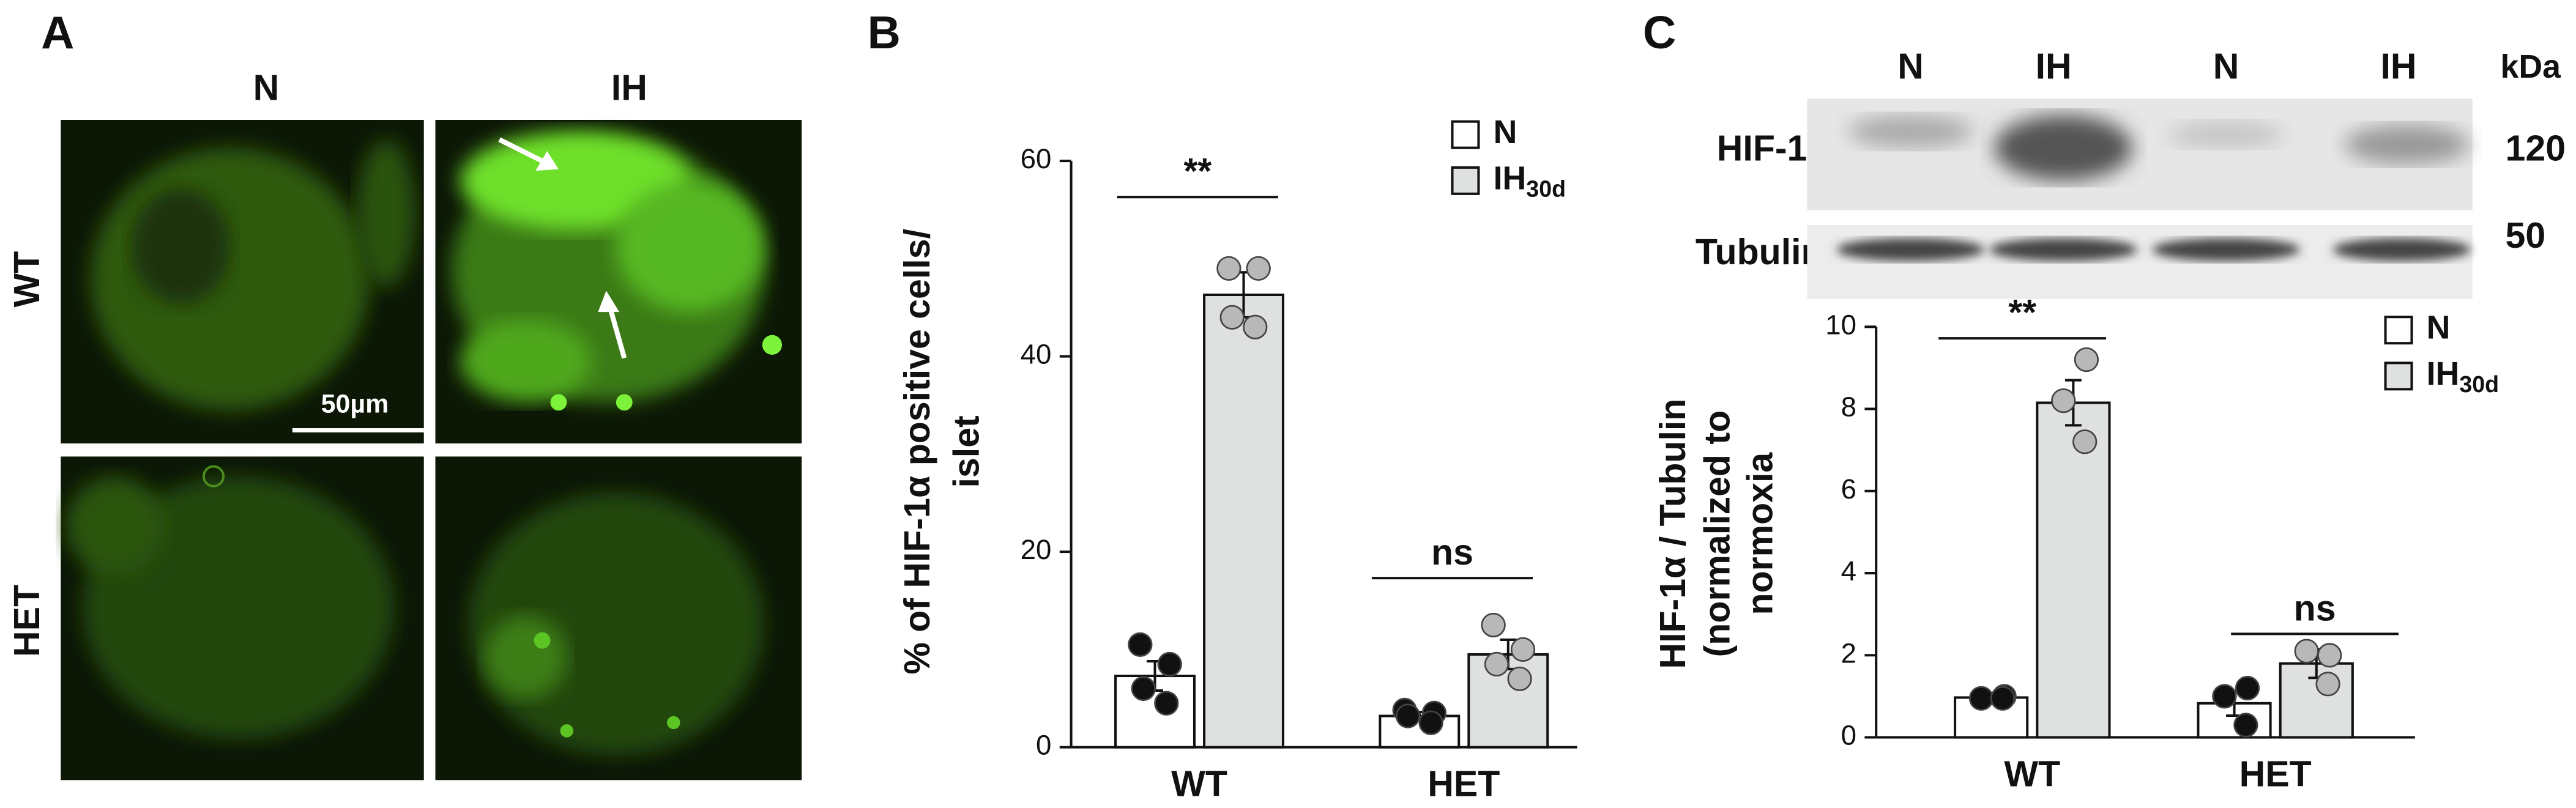 This screenshot has width=2576, height=808. I want to click on y-tick-label: 20, so click(1037, 549).